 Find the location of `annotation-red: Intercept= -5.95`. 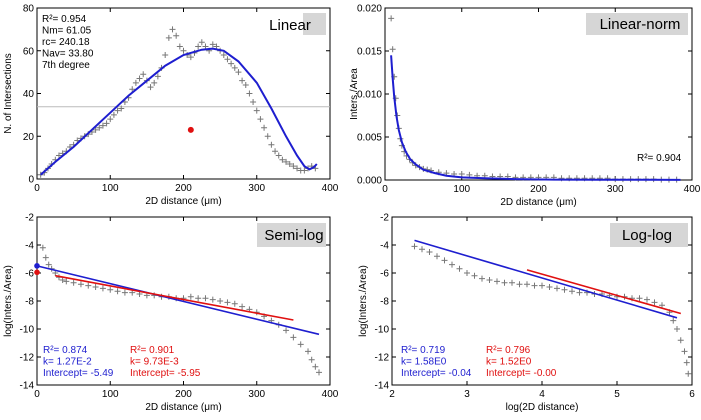

annotation-red: Intercept= -5.95 is located at coordinates (165, 373).